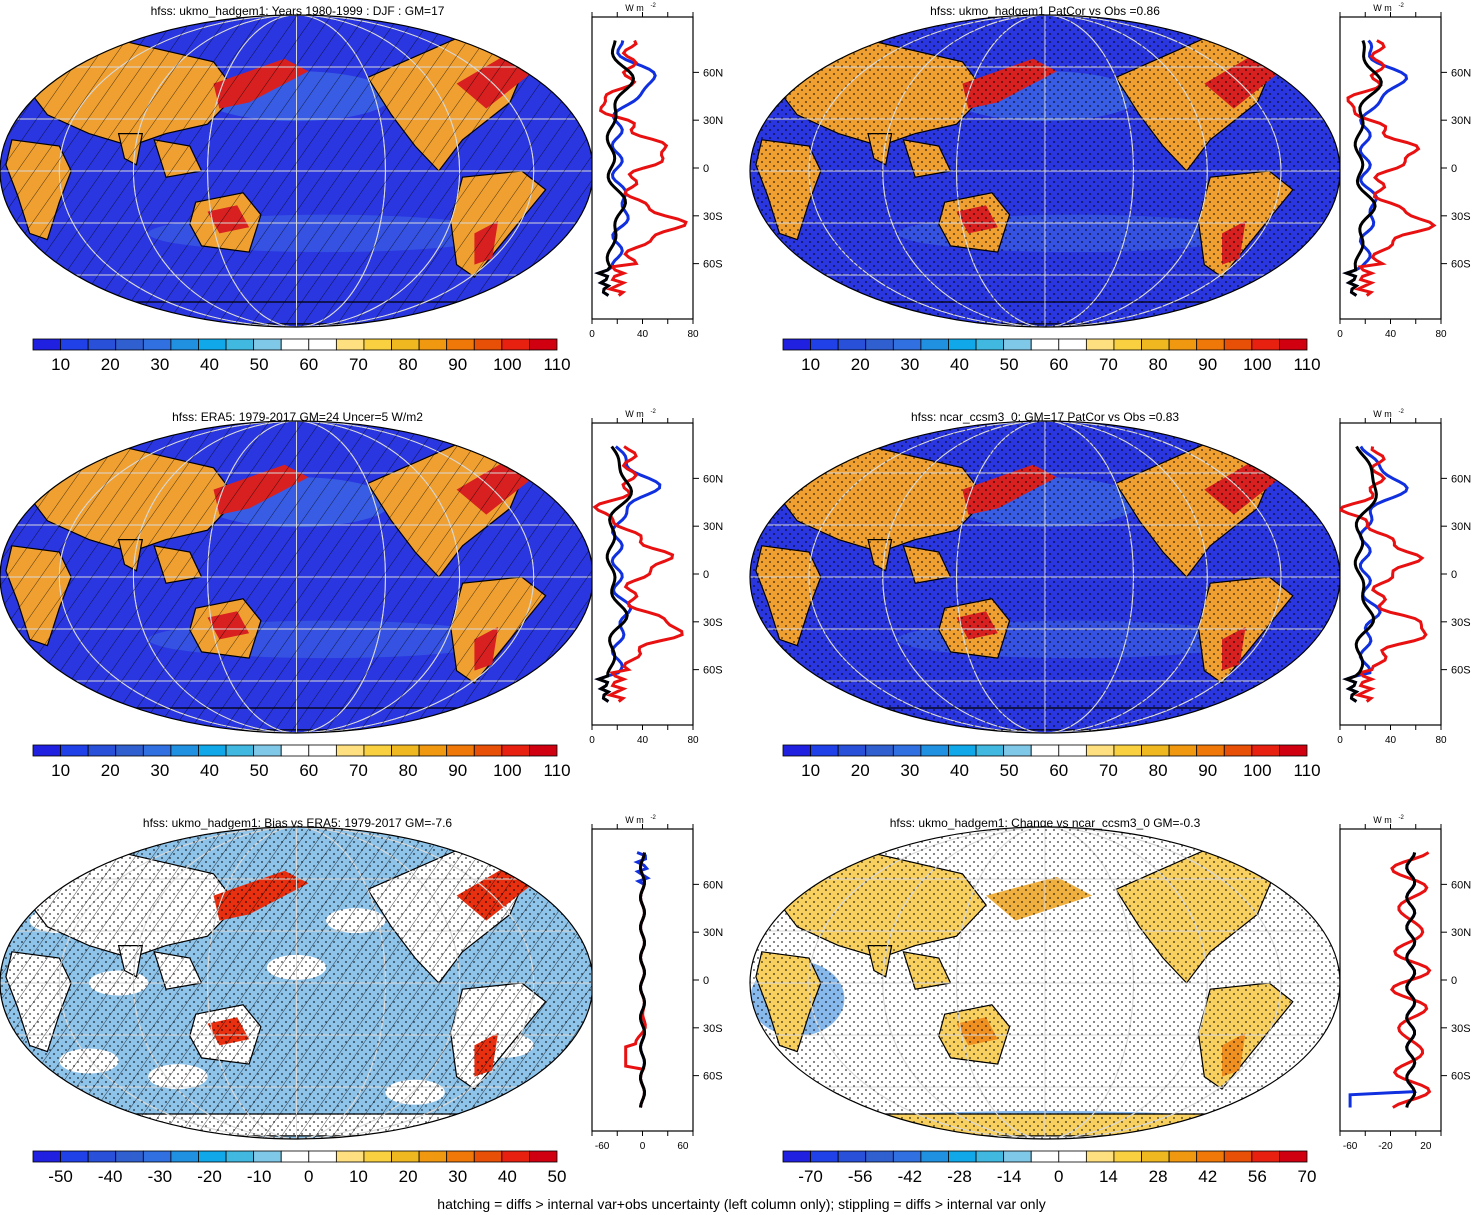 This screenshot has width=1483, height=1215. I want to click on map-p6, so click(1045, 983).